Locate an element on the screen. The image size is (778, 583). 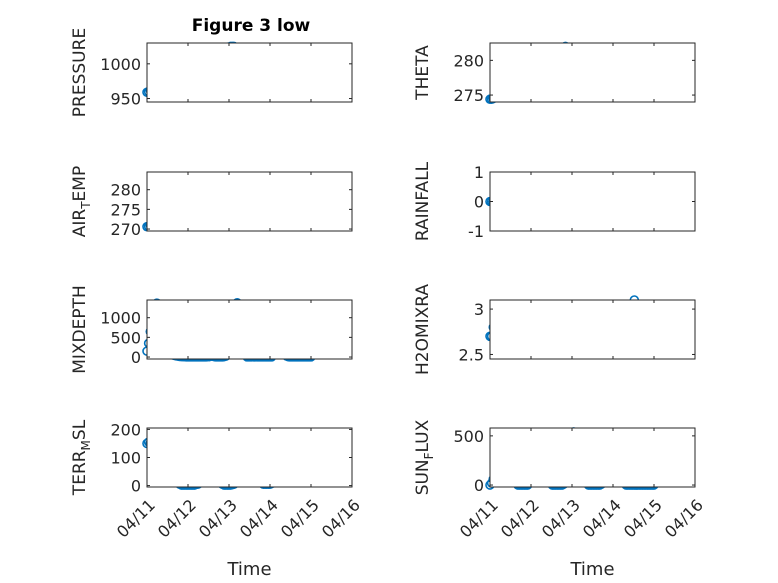
y-axis-label-main: RAINFALL is located at coordinates (423, 201).